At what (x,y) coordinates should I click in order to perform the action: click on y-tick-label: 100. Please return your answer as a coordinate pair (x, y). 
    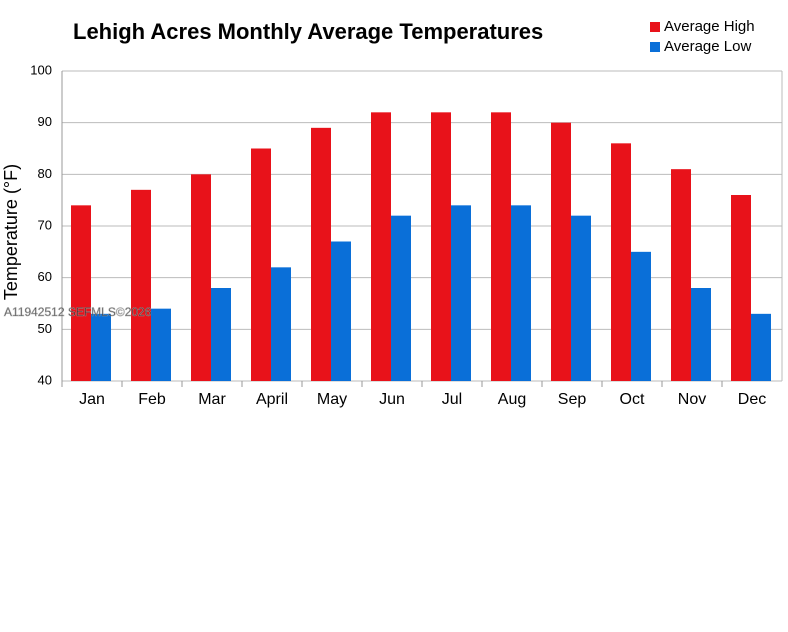
    Looking at the image, I should click on (41, 69).